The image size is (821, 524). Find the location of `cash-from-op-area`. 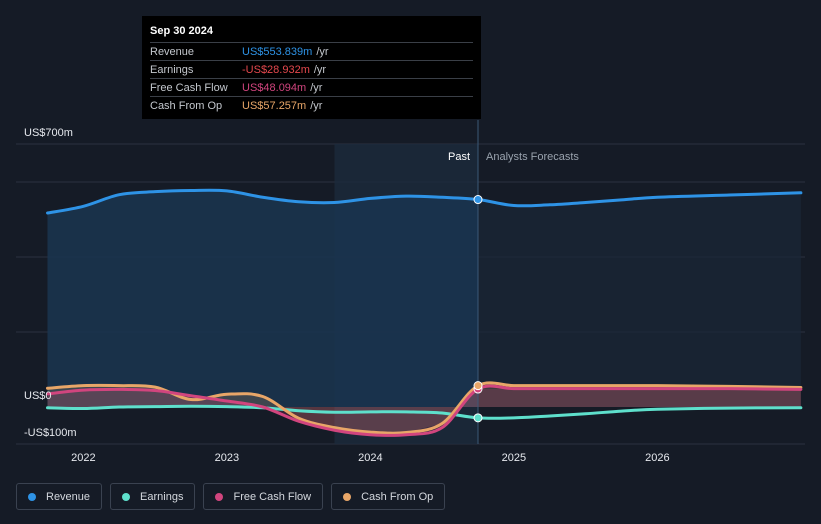

cash-from-op-area is located at coordinates (424, 409).